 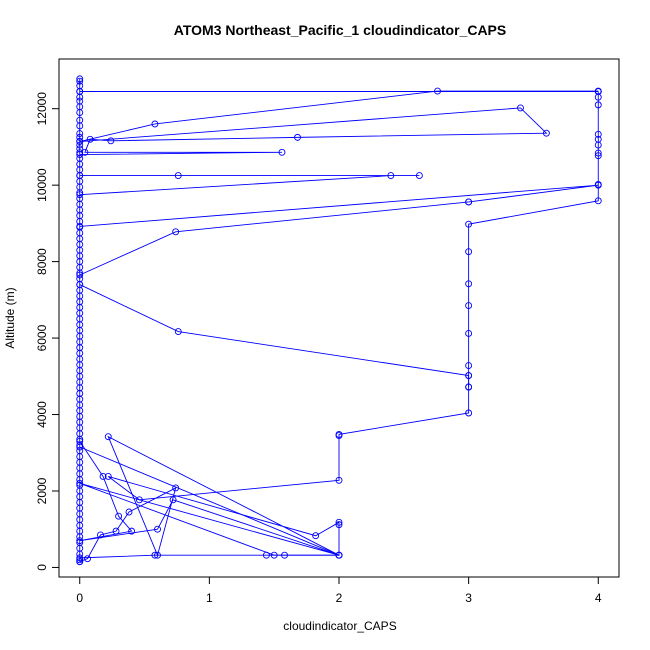 I want to click on y-tick-label: 0, so click(x=42, y=567).